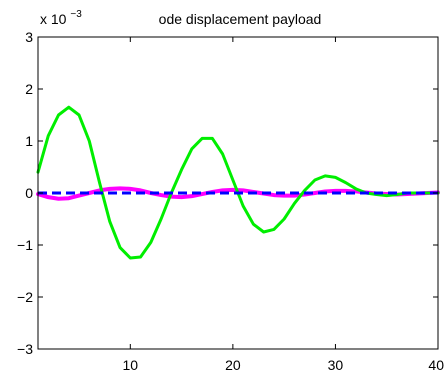 The image size is (446, 376). Describe the element at coordinates (29, 193) in the screenshot. I see `y-tick-label: 0` at that location.